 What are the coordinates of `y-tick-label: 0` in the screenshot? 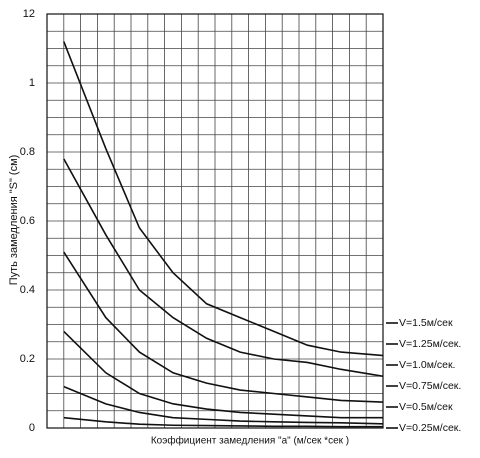 It's located at (32, 428).